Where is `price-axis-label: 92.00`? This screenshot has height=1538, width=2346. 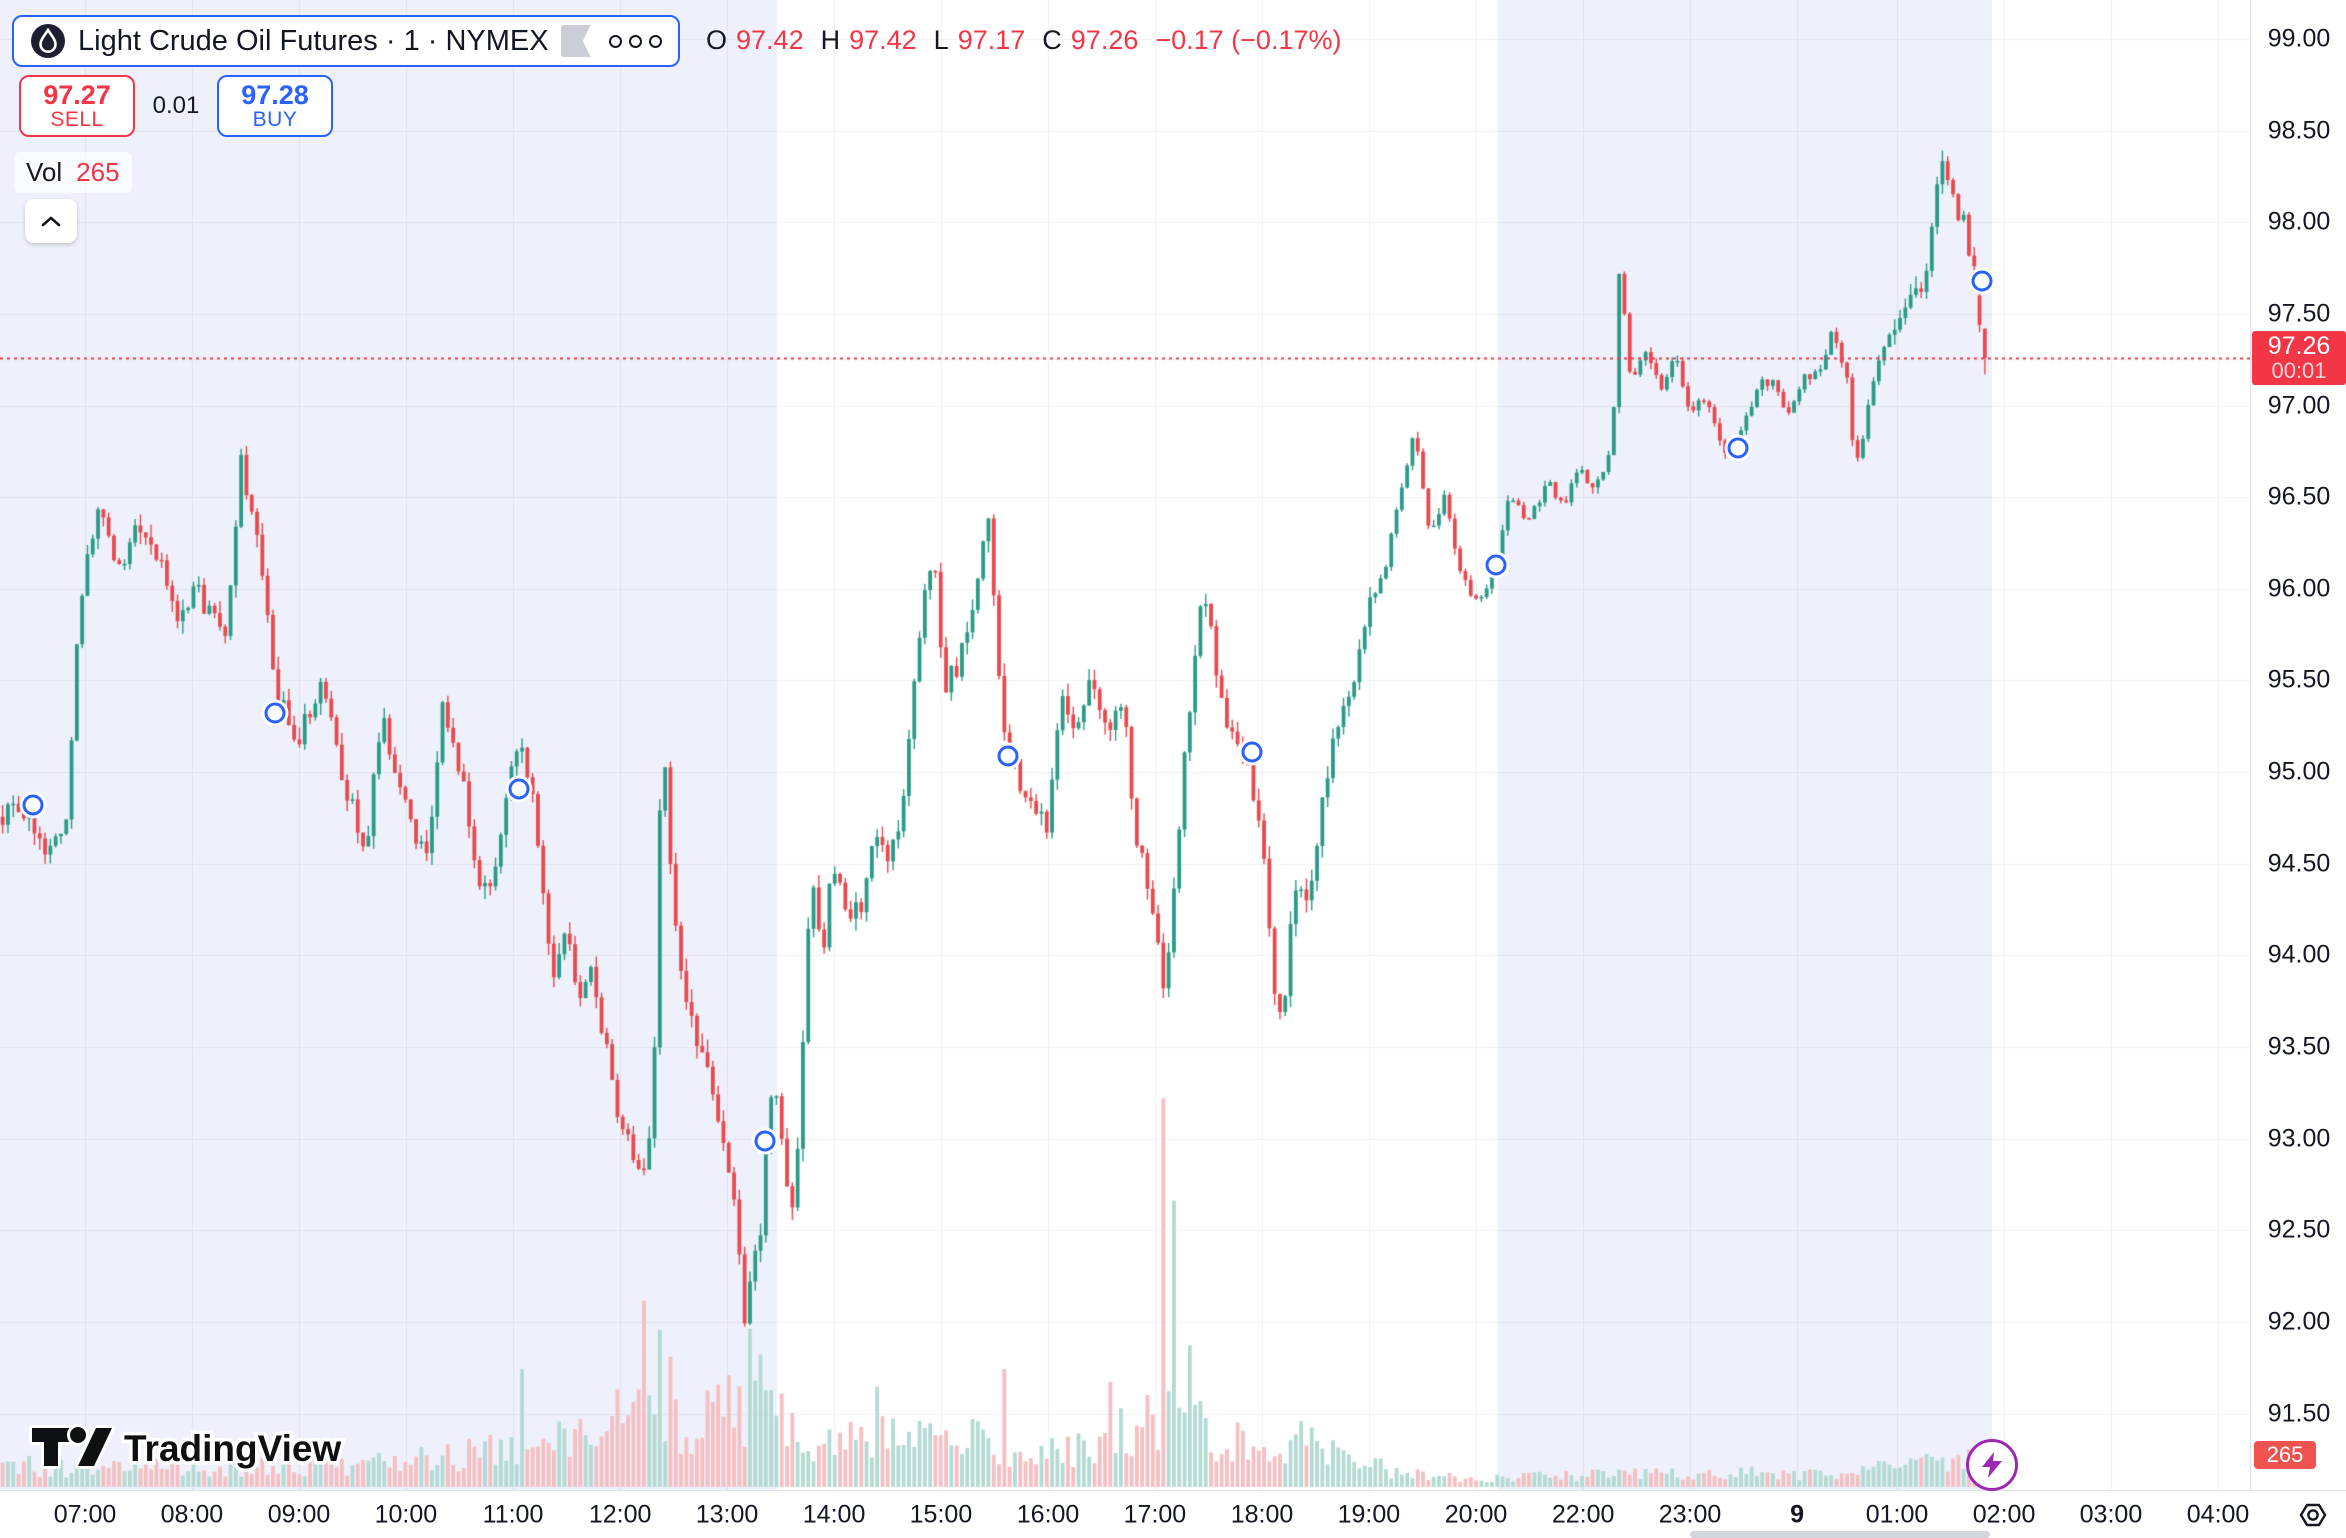
price-axis-label: 92.00 is located at coordinates (2299, 1321).